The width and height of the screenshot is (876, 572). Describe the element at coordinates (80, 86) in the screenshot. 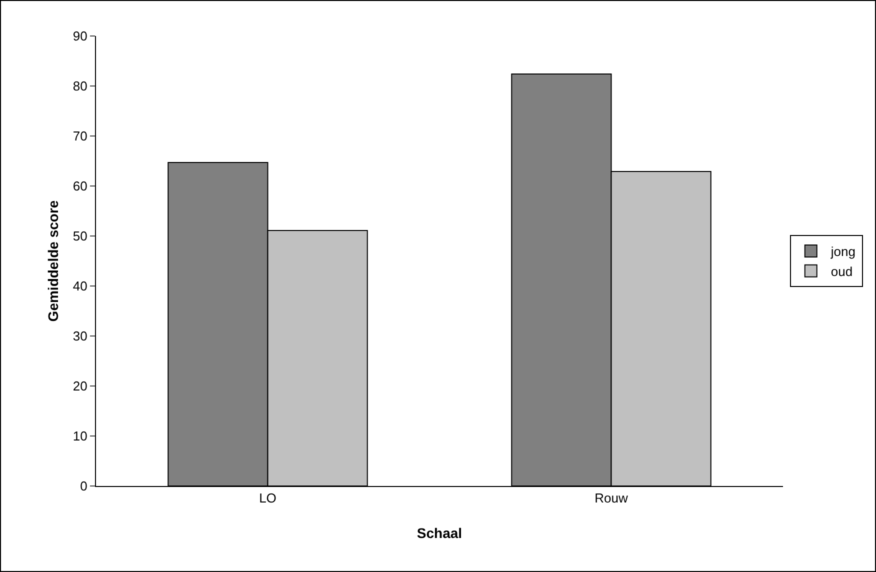

I see `y-tick-label: 80` at that location.